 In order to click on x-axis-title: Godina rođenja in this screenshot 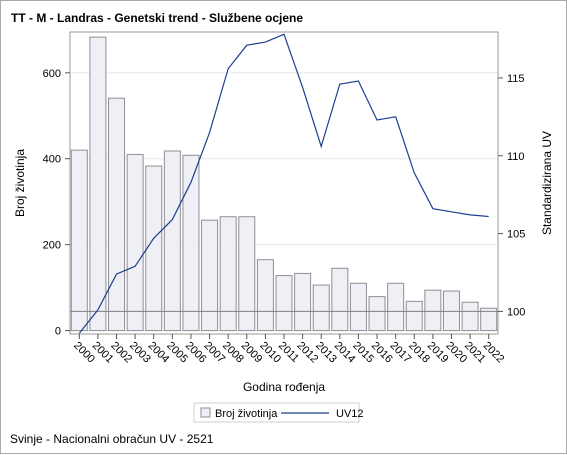, I will do `click(284, 387)`.